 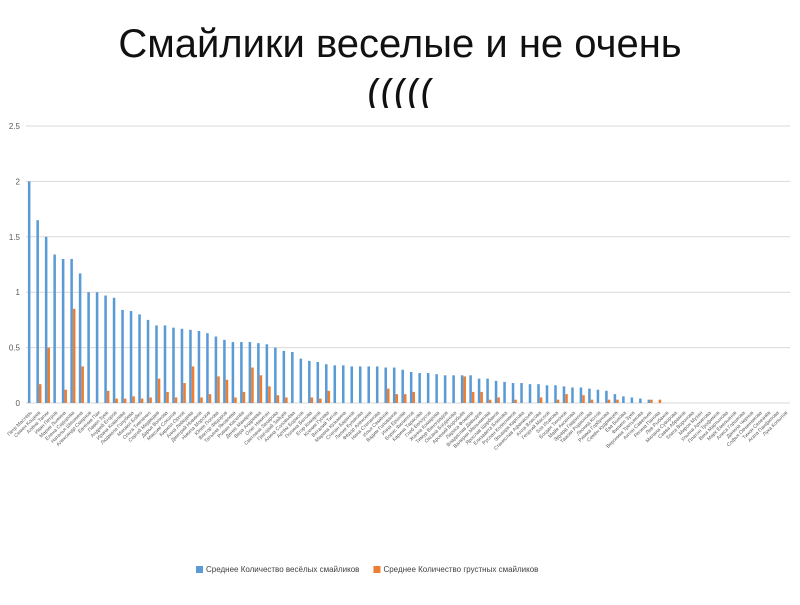 What do you see at coordinates (15, 265) in the screenshot?
I see `y-axis: 0 0.5 1 1.5 2 2.5` at bounding box center [15, 265].